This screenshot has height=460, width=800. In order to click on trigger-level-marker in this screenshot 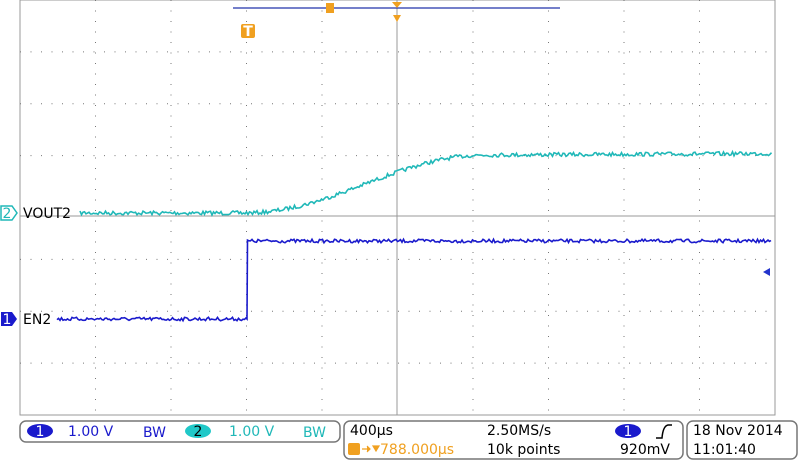, I will do `click(766, 272)`.